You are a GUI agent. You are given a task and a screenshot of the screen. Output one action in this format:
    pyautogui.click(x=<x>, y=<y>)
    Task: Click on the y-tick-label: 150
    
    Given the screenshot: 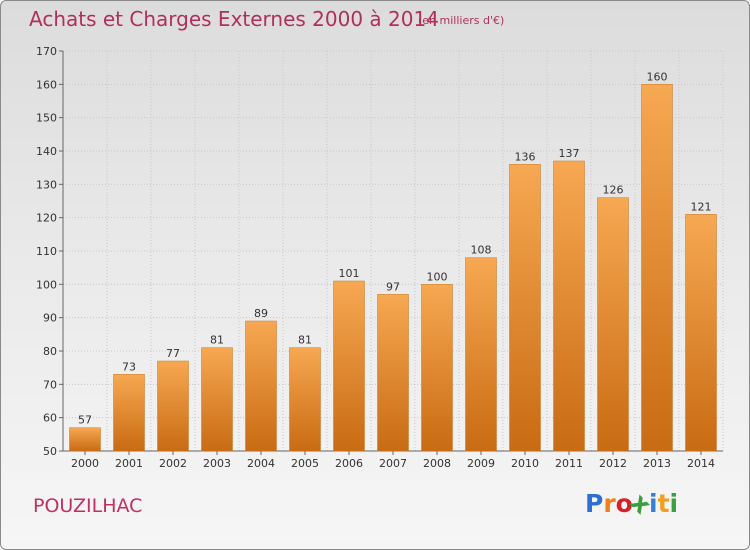 What is the action you would take?
    pyautogui.click(x=46, y=118)
    